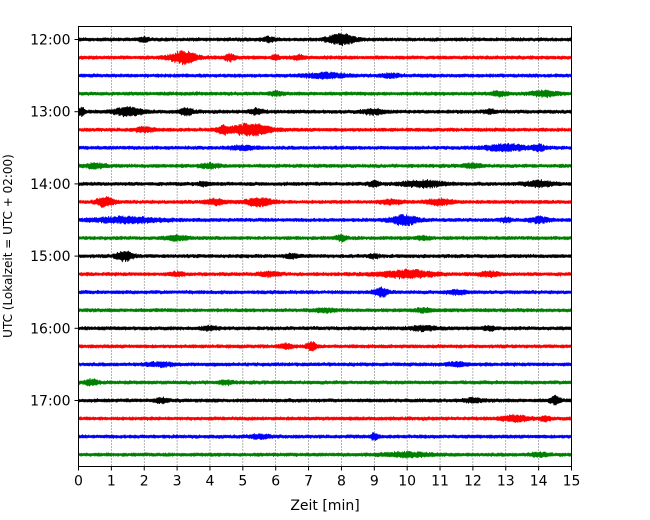 The height and width of the screenshot is (520, 650). Describe the element at coordinates (111, 482) in the screenshot. I see `x-tick-label-1: 1` at that location.